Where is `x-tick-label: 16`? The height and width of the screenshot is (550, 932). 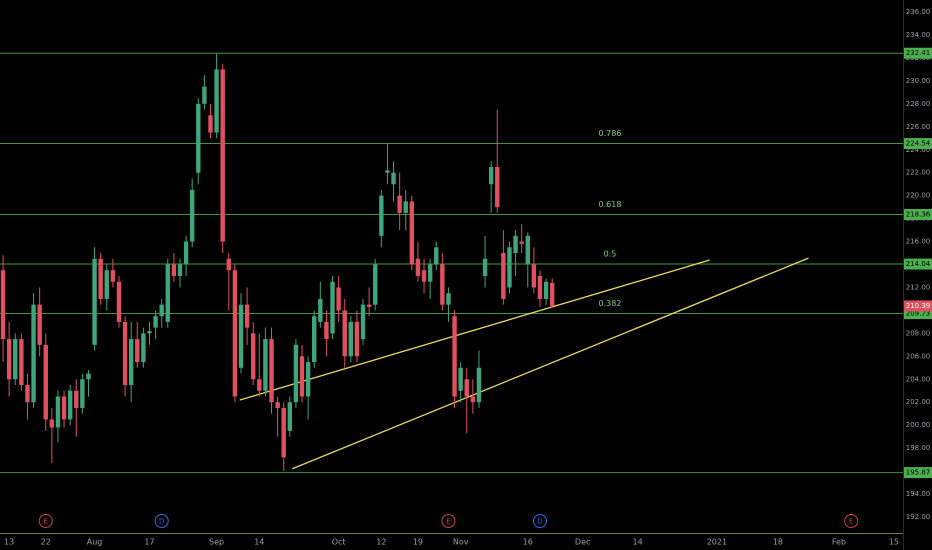 x-tick-label: 16 is located at coordinates (528, 542).